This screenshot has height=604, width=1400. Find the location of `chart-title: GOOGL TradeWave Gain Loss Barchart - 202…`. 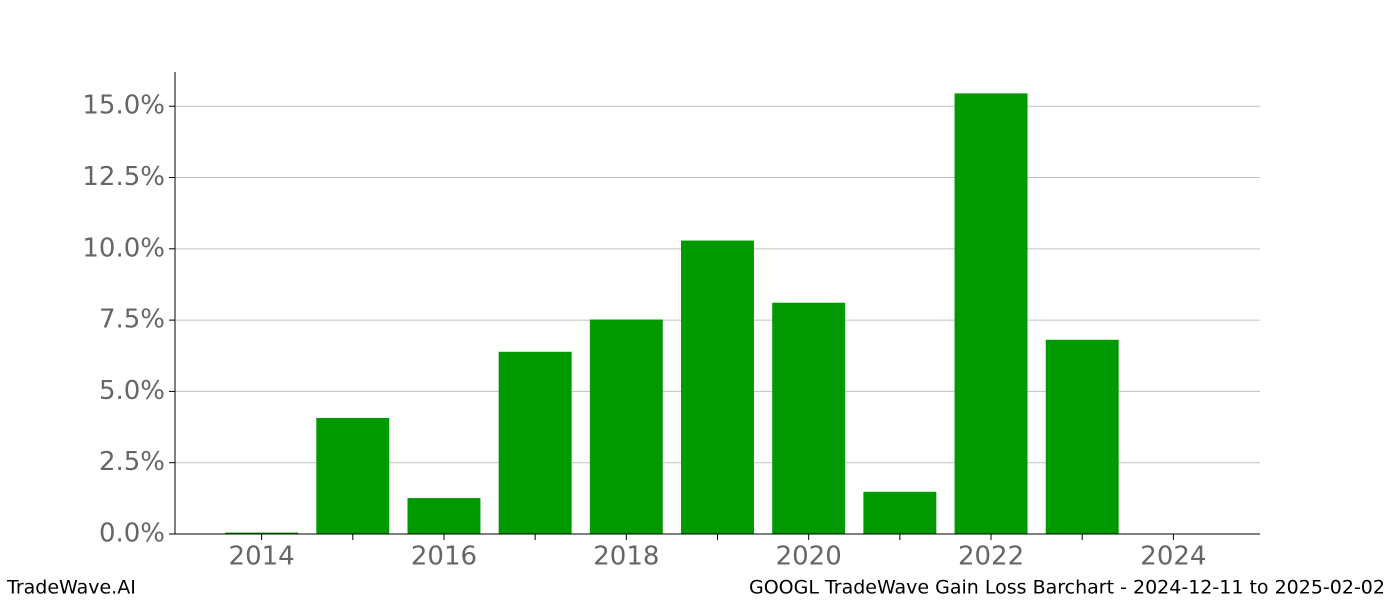

chart-title: GOOGL TradeWave Gain Loss Barchart - 202… is located at coordinates (1067, 588).